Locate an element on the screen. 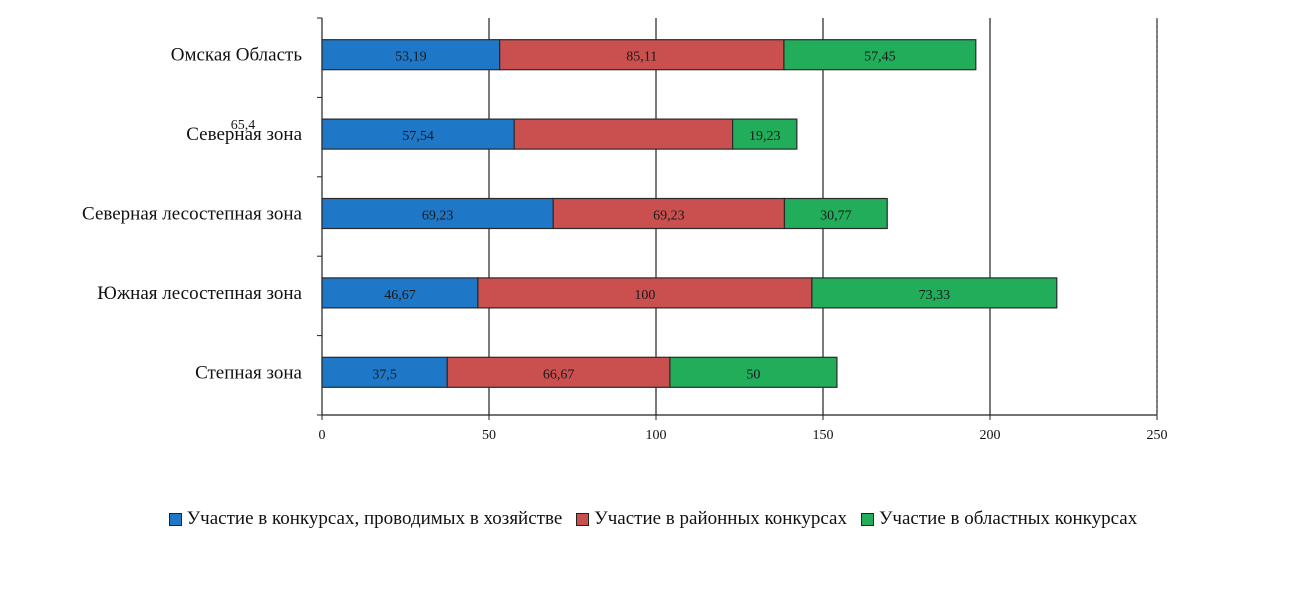  x-tick-label: 0 is located at coordinates (322, 435).